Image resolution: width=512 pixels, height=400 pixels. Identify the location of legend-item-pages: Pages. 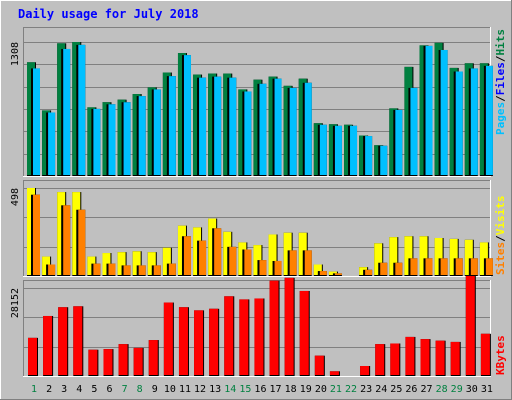
(500, 118).